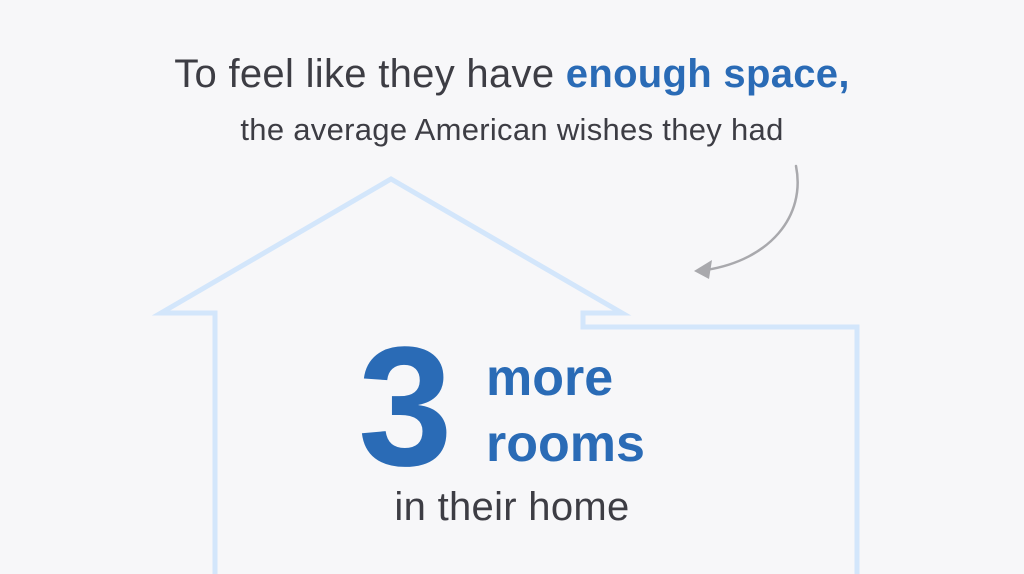 This screenshot has width=1024, height=574. Describe the element at coordinates (565, 444) in the screenshot. I see `stat-line-rooms: rooms` at that location.